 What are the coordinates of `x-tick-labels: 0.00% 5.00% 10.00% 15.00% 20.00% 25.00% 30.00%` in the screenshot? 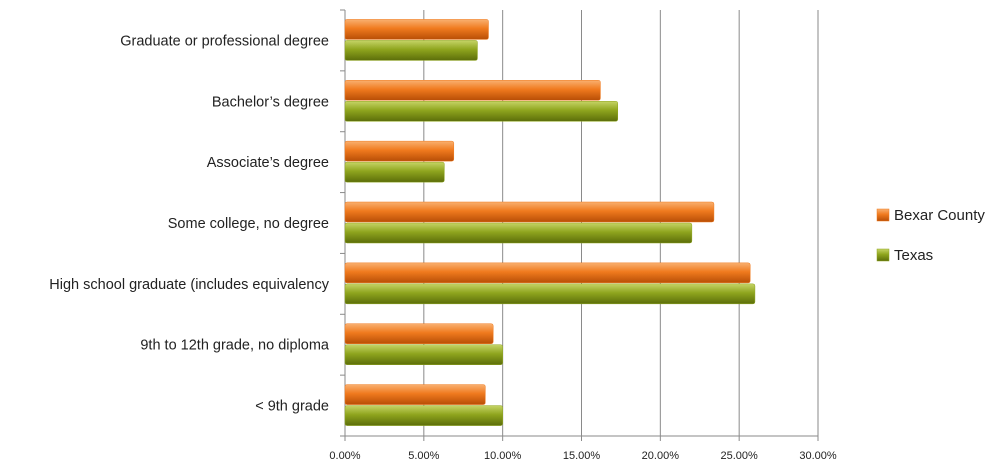 It's located at (582, 456).